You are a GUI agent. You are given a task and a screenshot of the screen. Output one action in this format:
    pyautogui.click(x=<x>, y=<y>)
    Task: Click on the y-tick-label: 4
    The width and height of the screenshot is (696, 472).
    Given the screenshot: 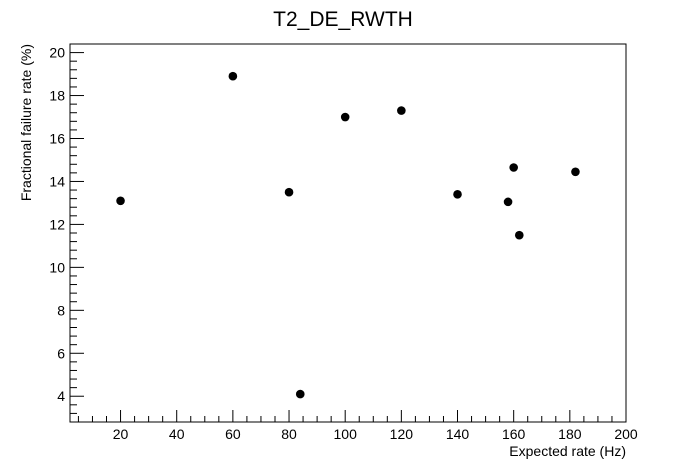 What is the action you would take?
    pyautogui.click(x=61, y=396)
    